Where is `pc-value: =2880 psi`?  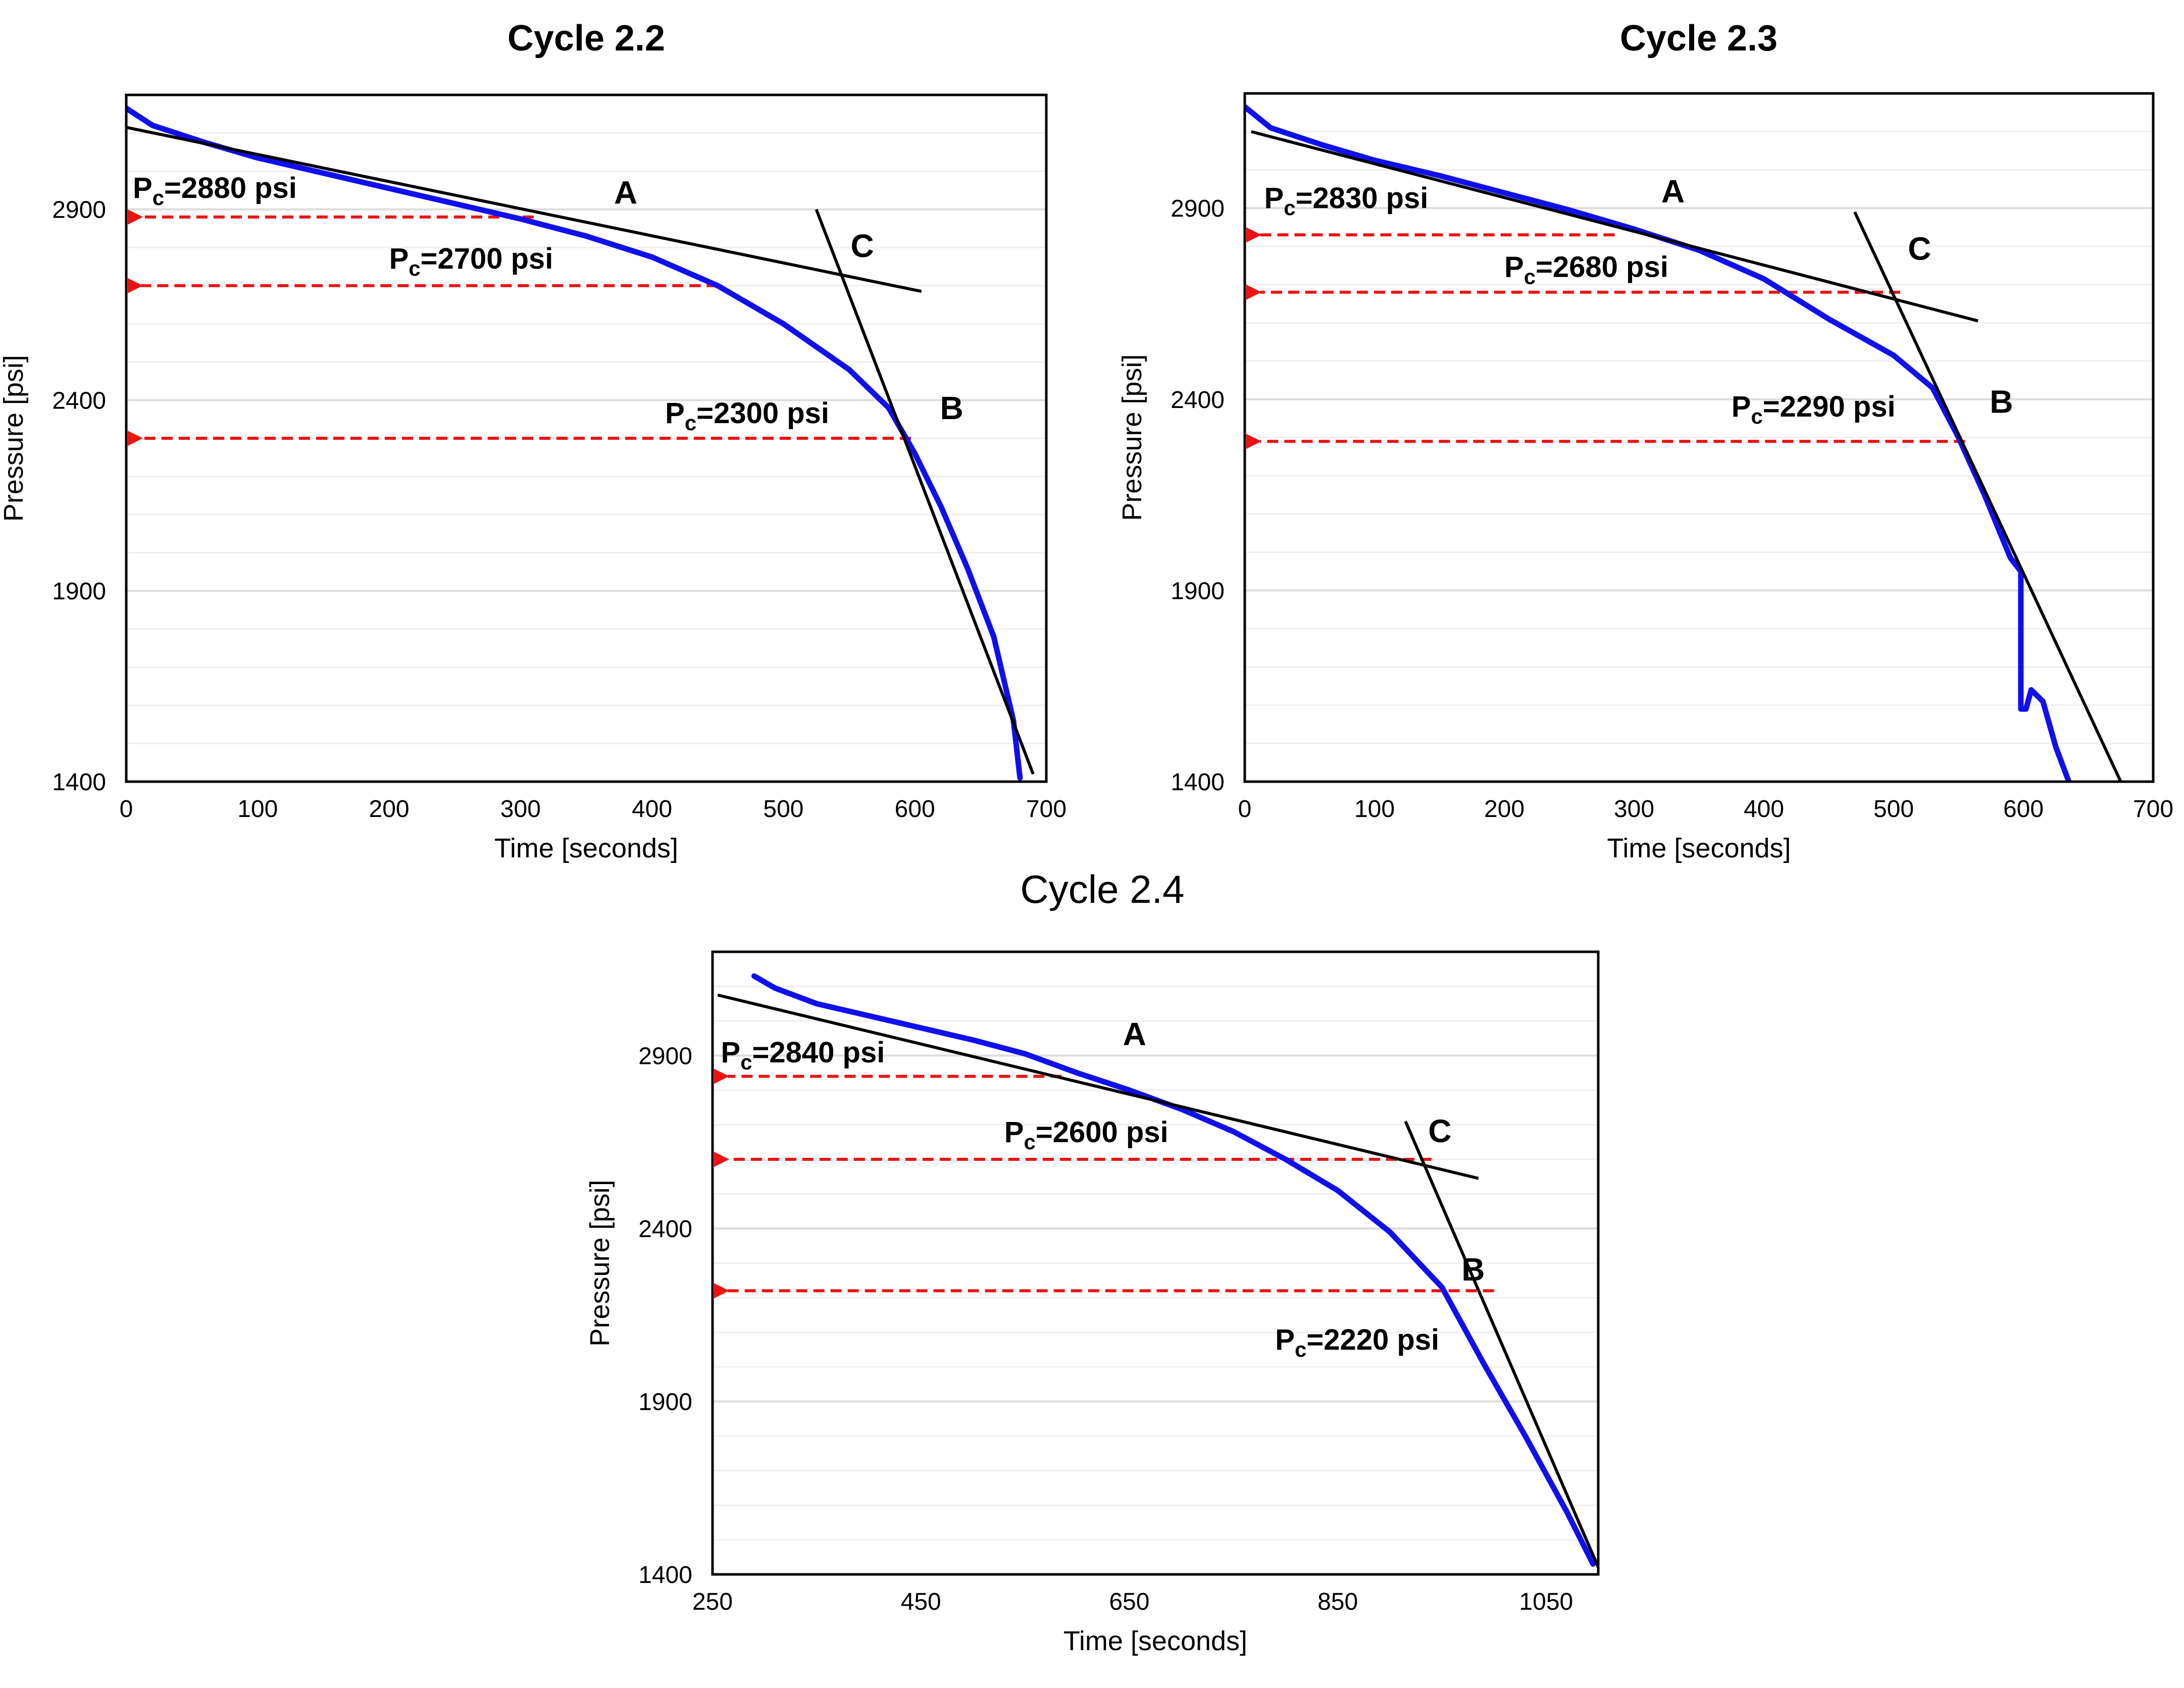 pc-value: =2880 psi is located at coordinates (230, 188).